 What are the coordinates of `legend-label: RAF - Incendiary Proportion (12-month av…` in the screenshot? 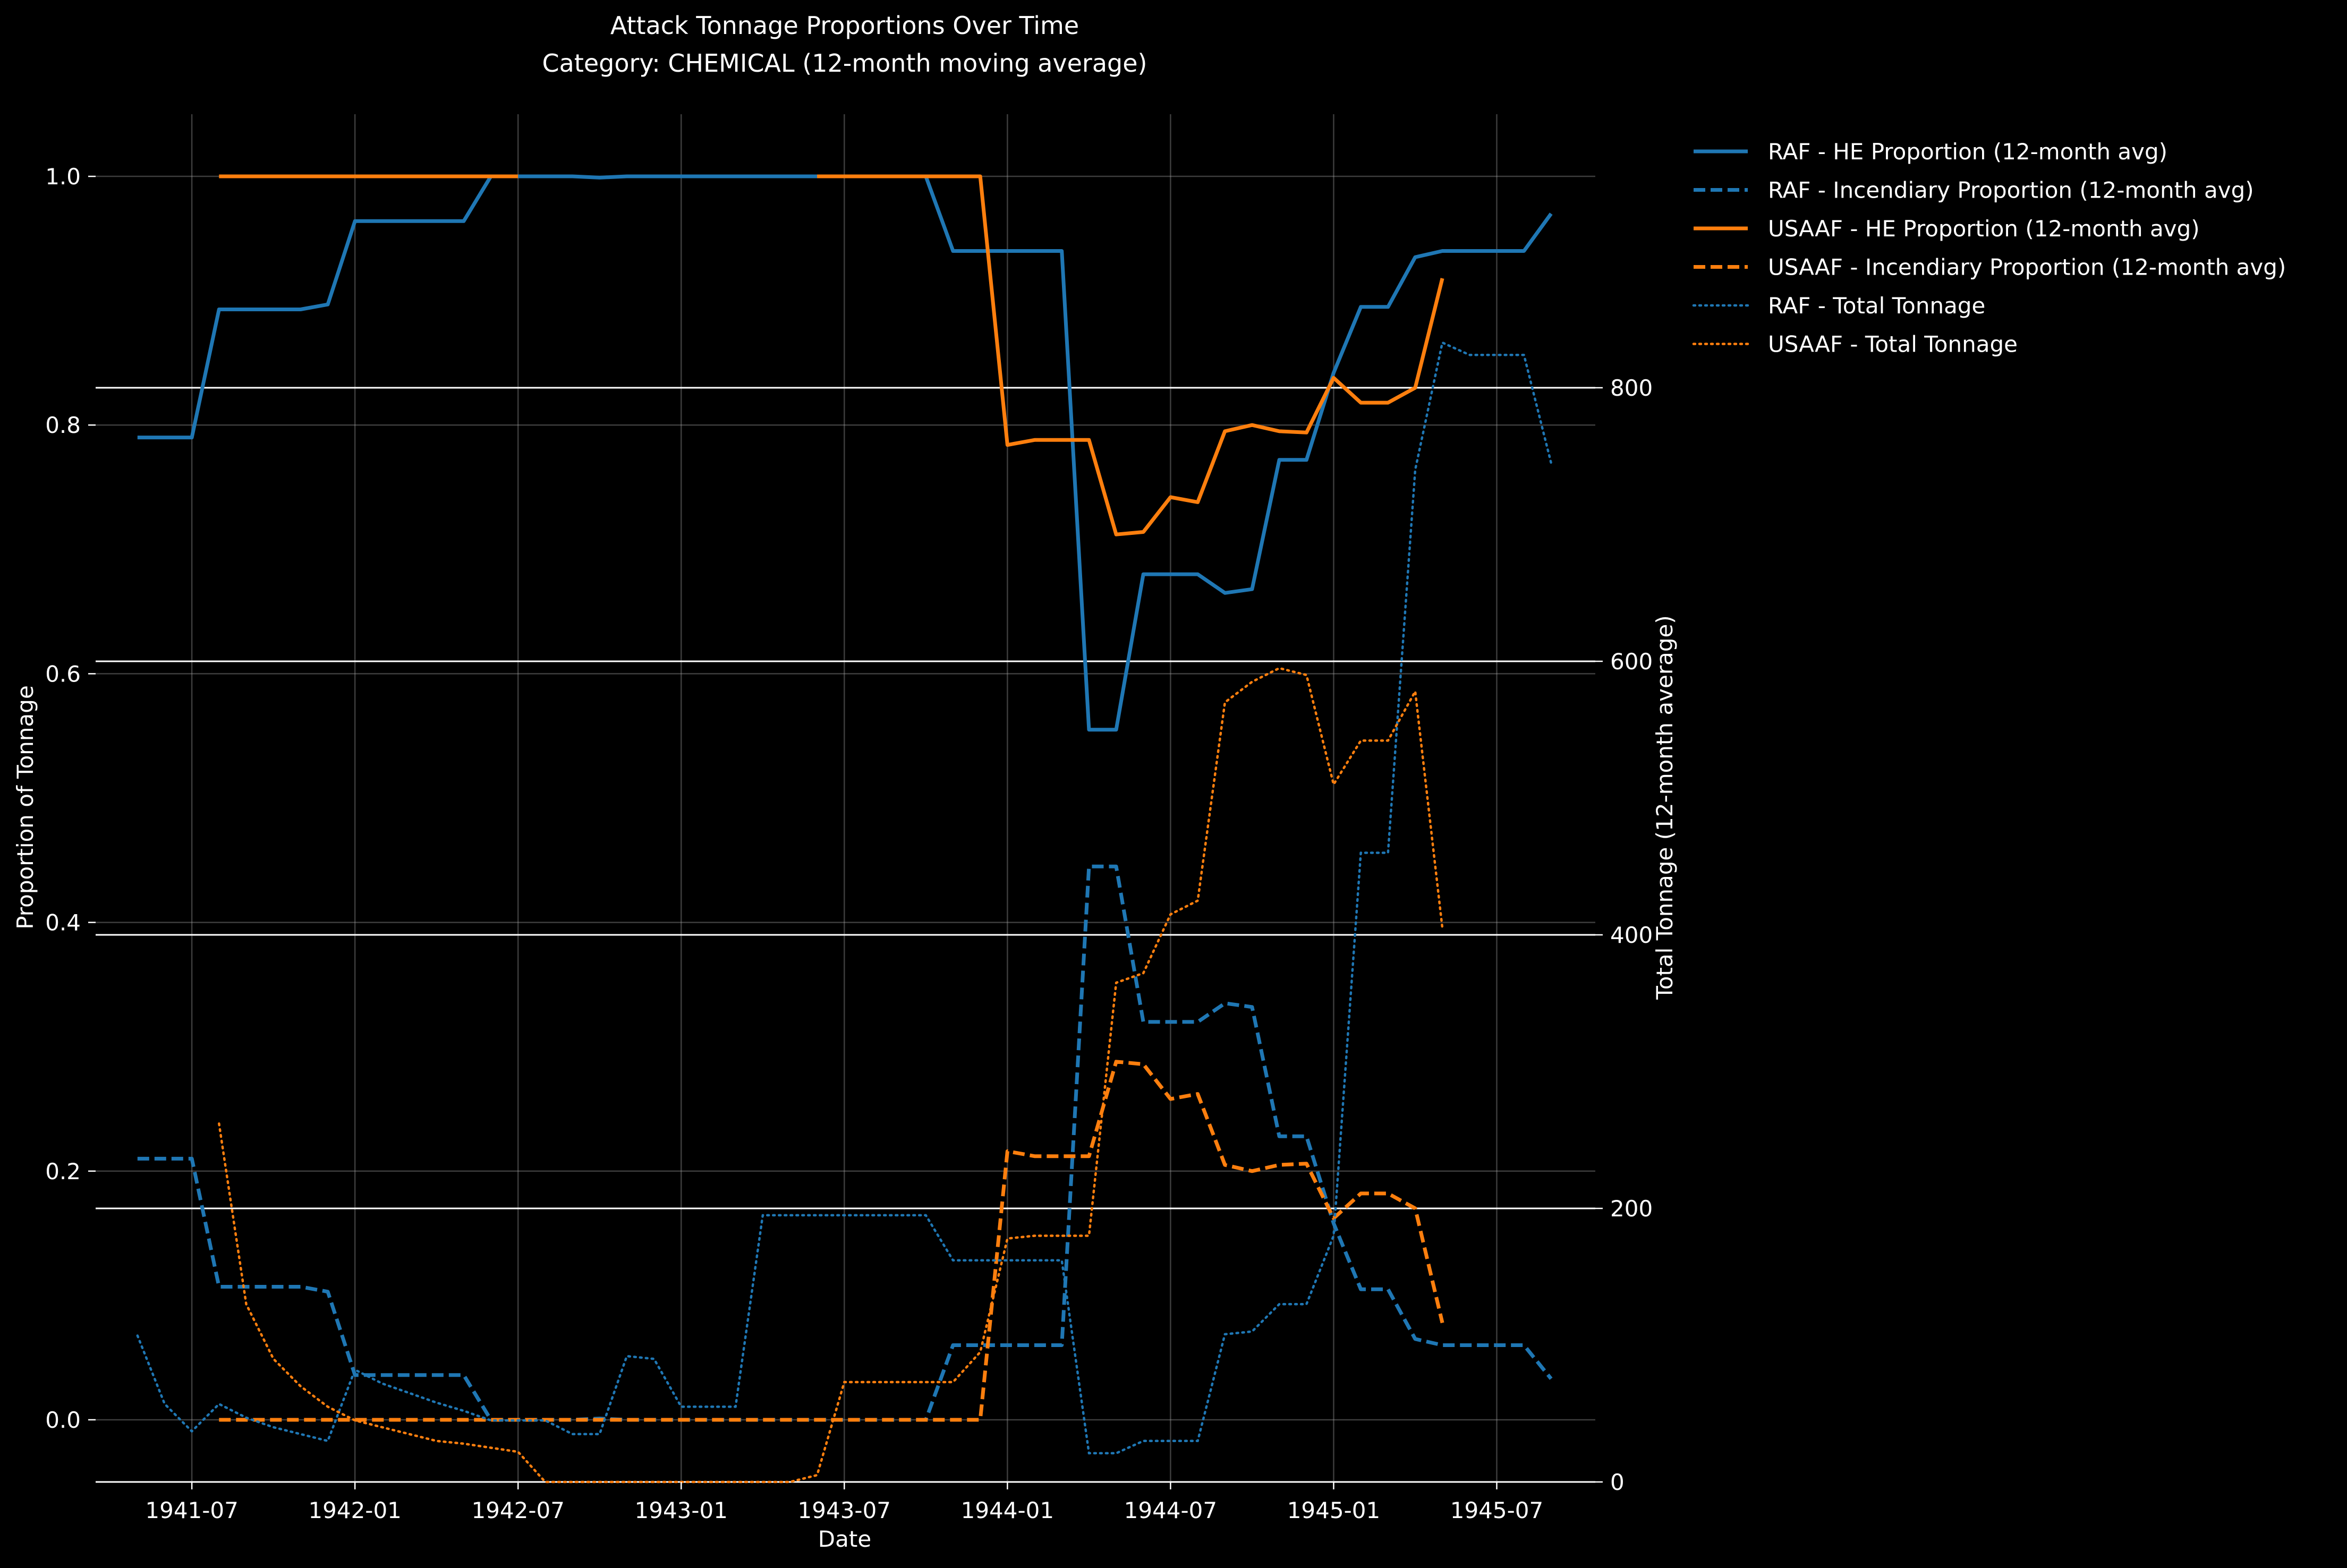 It's located at (2011, 190).